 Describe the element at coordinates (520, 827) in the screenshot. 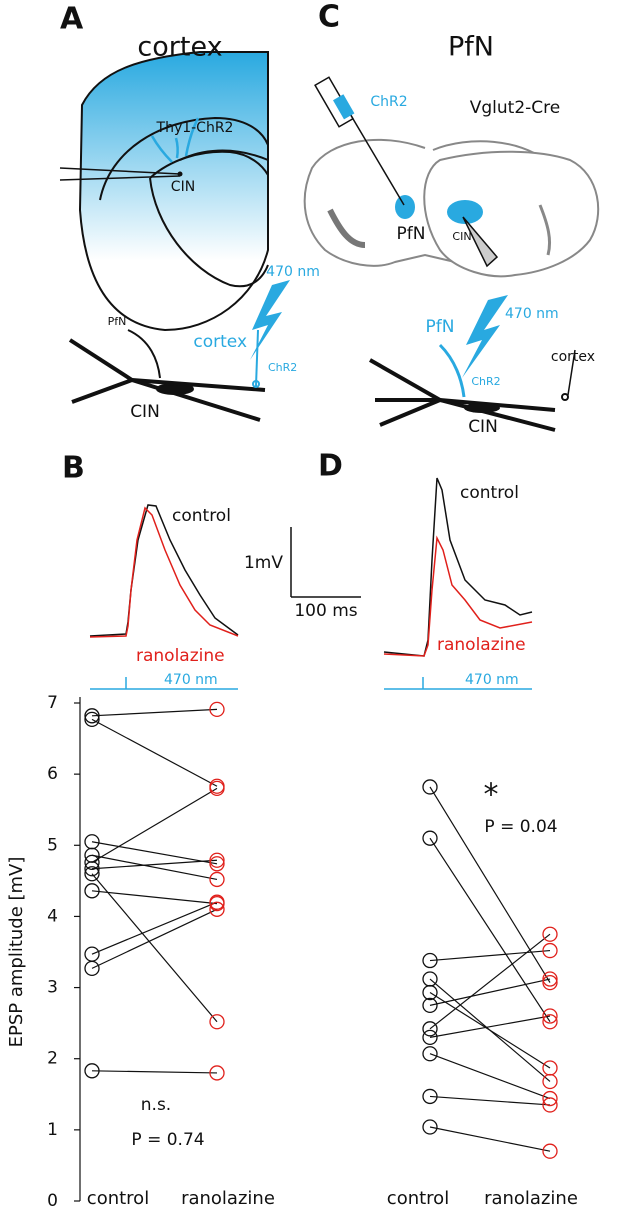

I see `annotation: P = 0.04` at that location.